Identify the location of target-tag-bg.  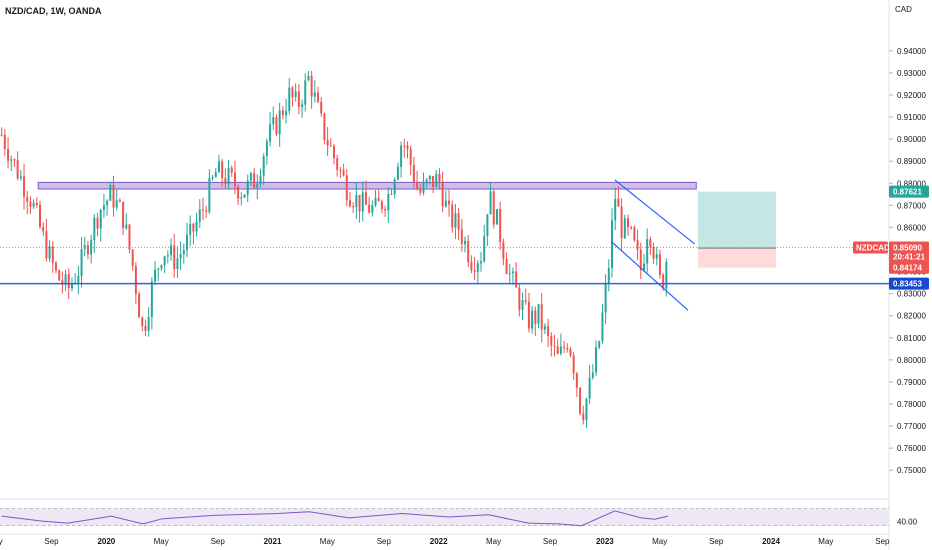
(909, 191).